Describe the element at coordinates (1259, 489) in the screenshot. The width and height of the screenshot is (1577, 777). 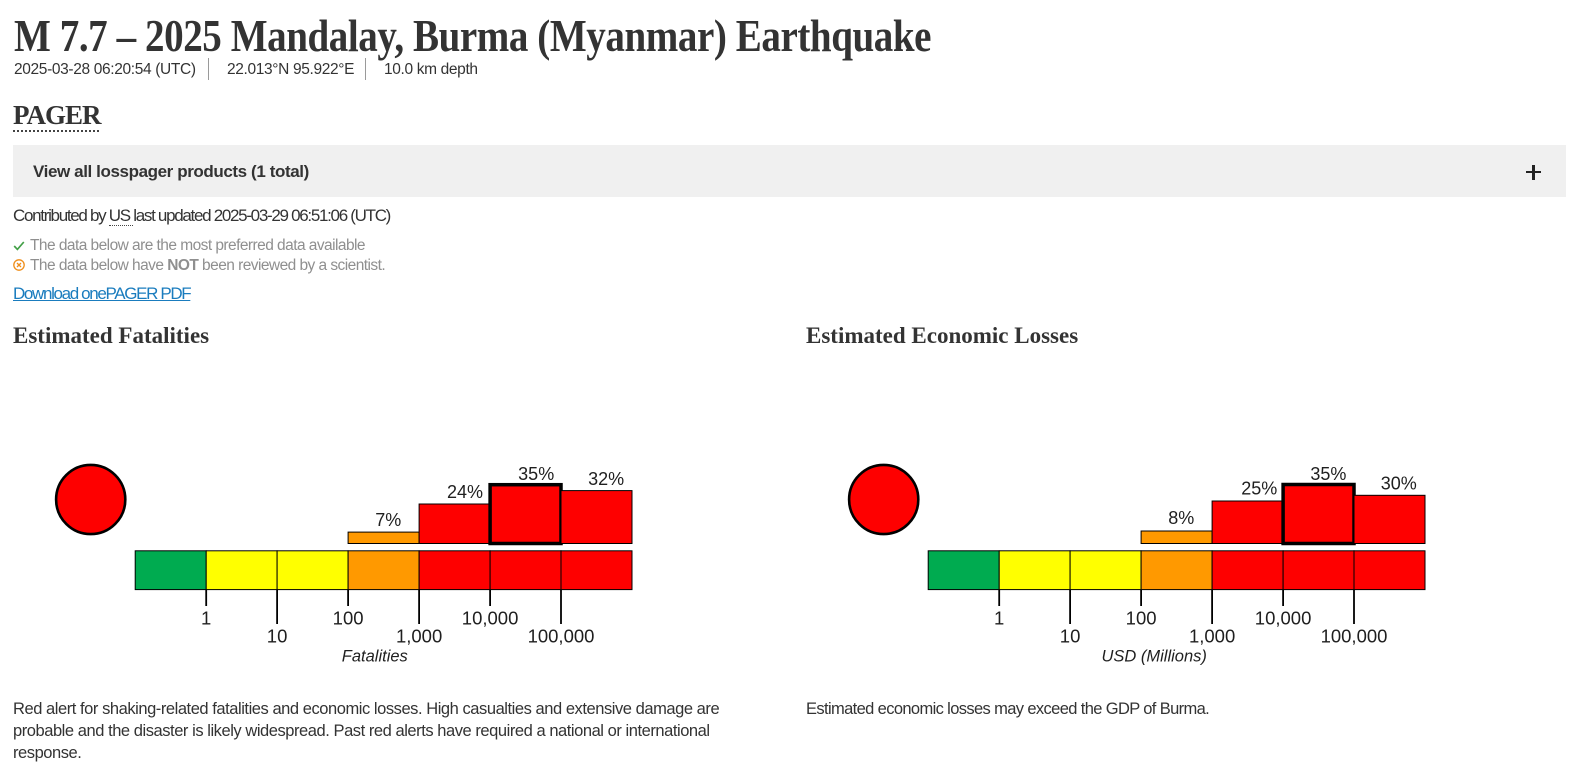
I see `svg-text: 25%` at that location.